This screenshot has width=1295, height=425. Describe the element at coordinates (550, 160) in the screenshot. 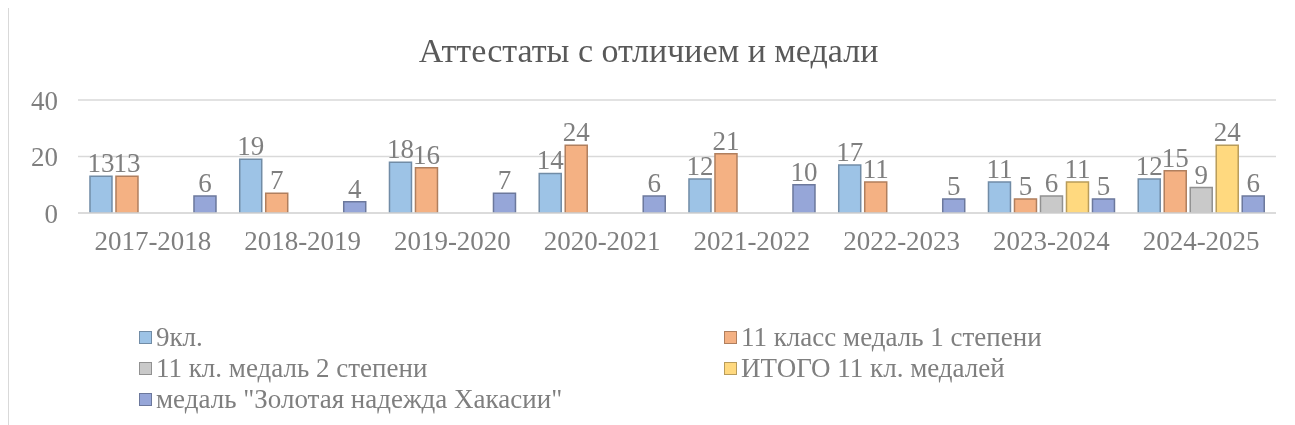

I see `data-label: 14` at that location.